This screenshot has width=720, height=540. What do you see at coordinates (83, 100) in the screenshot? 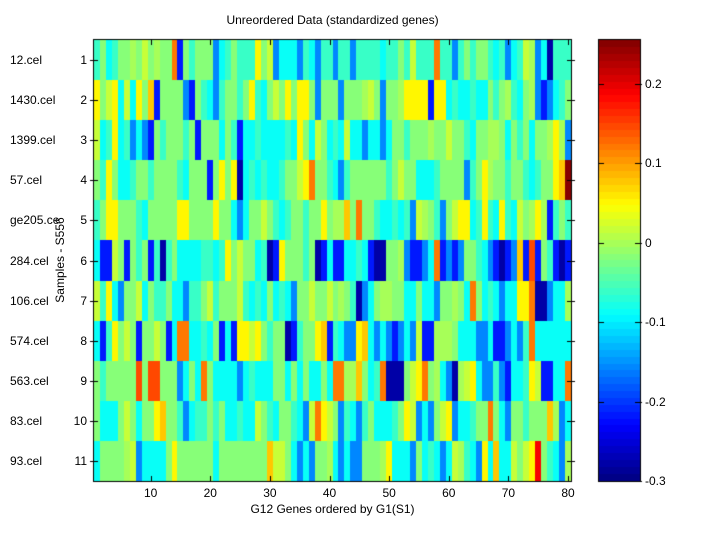
I see `y-tick-label: 2` at bounding box center [83, 100].